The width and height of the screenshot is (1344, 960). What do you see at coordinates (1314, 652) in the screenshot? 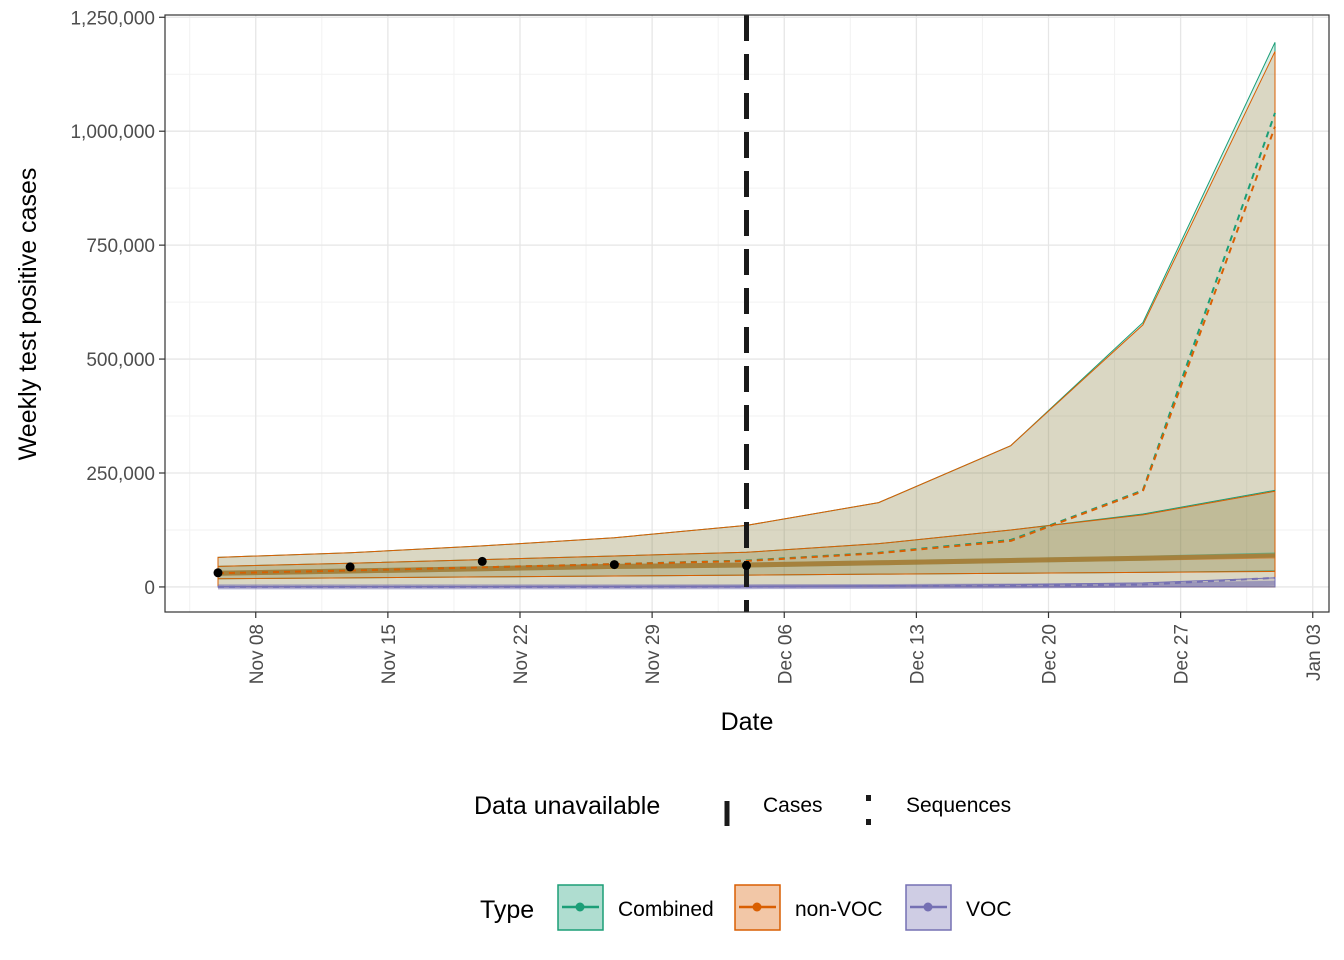
I see `x-tick-label: Jan 03` at bounding box center [1314, 652].